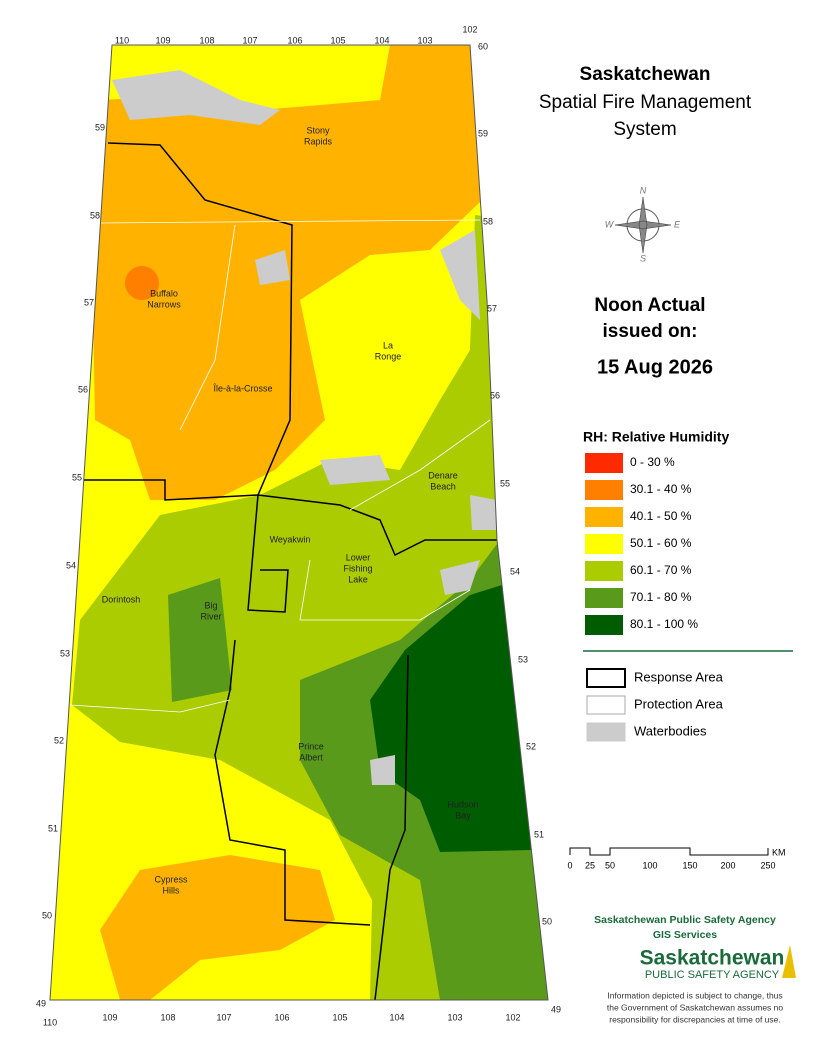 This screenshot has height=1061, width=816. What do you see at coordinates (357, 568) in the screenshot?
I see `place-label: Fishing` at bounding box center [357, 568].